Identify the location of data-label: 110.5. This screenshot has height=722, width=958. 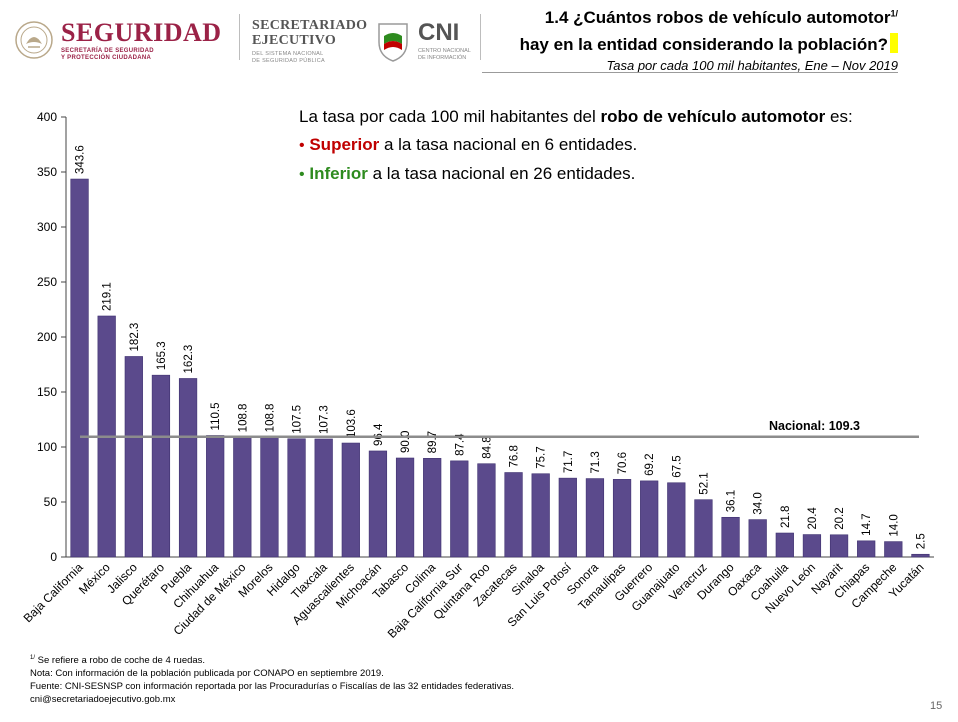
(216, 417).